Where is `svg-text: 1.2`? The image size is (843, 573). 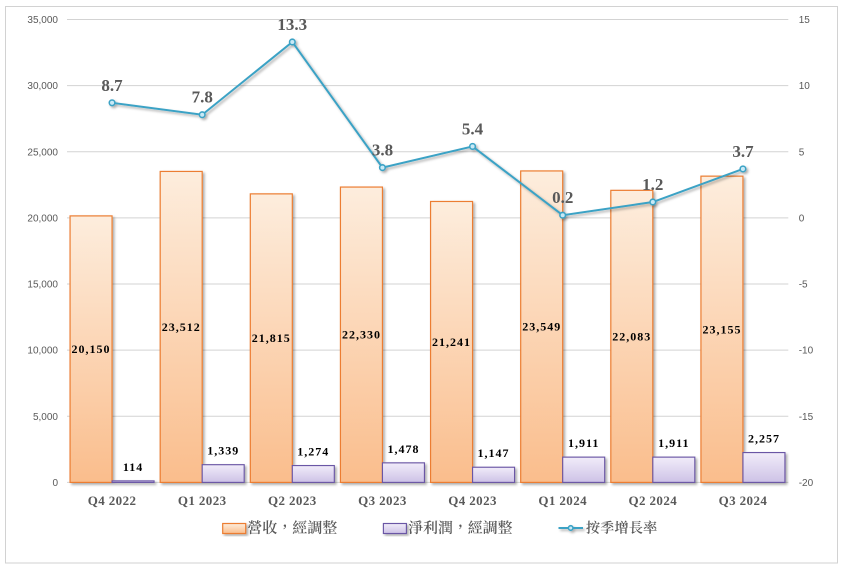
svg-text: 1.2 is located at coordinates (652, 184).